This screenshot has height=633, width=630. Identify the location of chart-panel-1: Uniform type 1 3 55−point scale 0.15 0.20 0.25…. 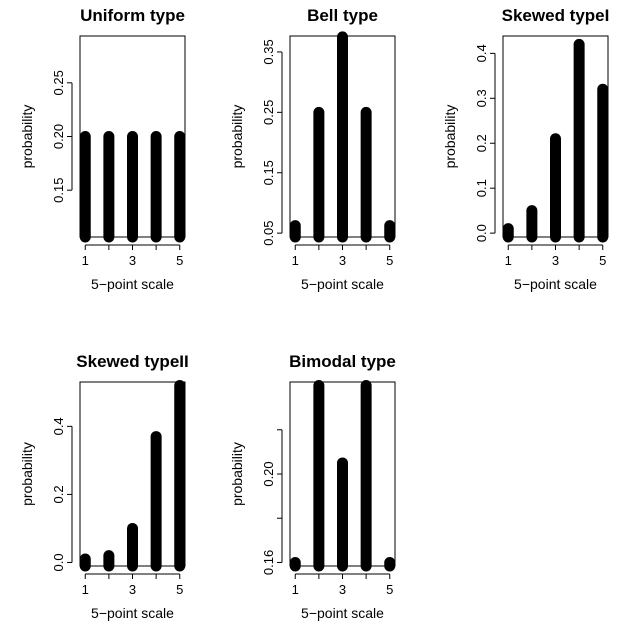
(102, 149).